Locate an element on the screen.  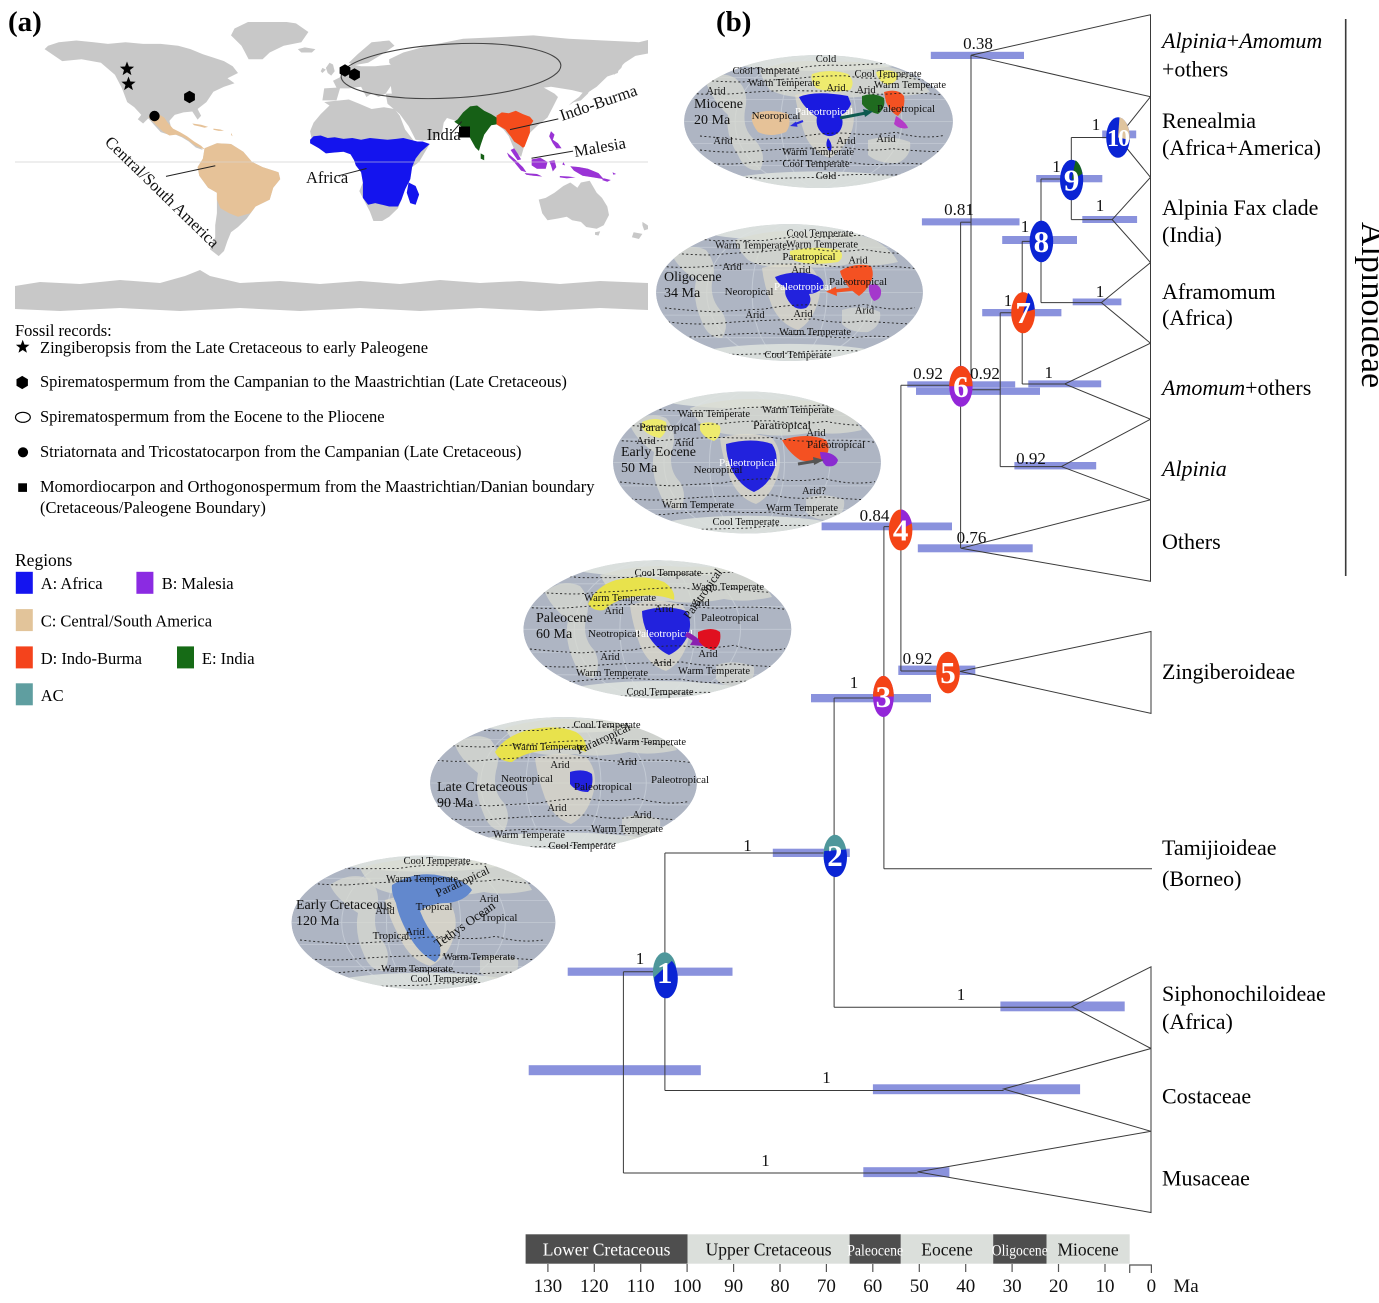
svg-text: Early Cretaceous is located at coordinates (344, 905).